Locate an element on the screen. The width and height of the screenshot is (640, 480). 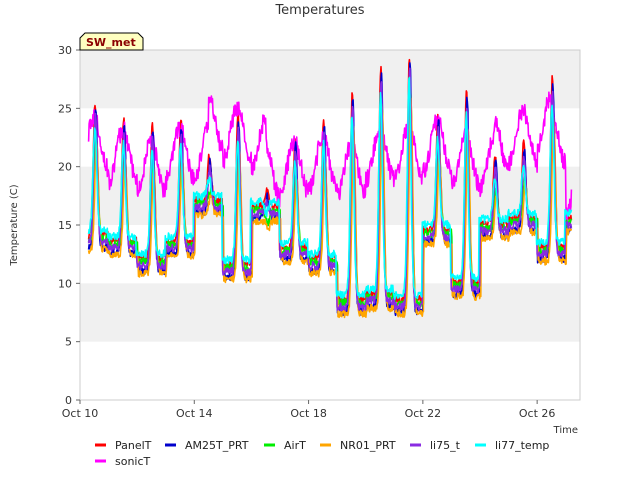
legend-label: AM25T_PRT is located at coordinates (217, 445).